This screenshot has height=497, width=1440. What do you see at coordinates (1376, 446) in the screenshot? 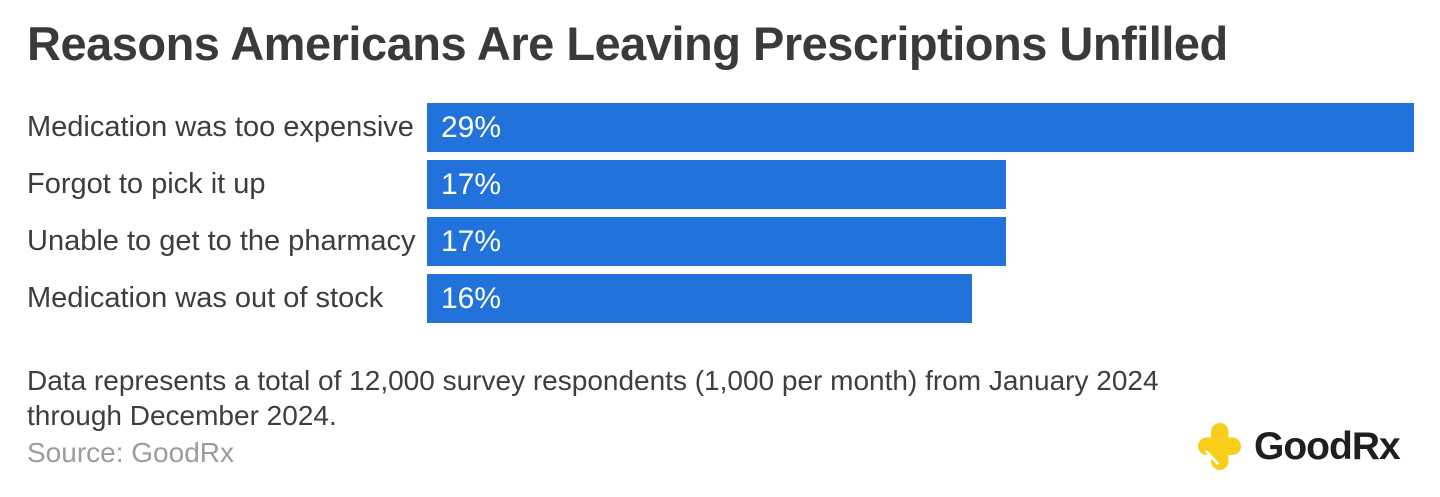
I see `goodrx-wordmark-rx: Rx` at bounding box center [1376, 446].